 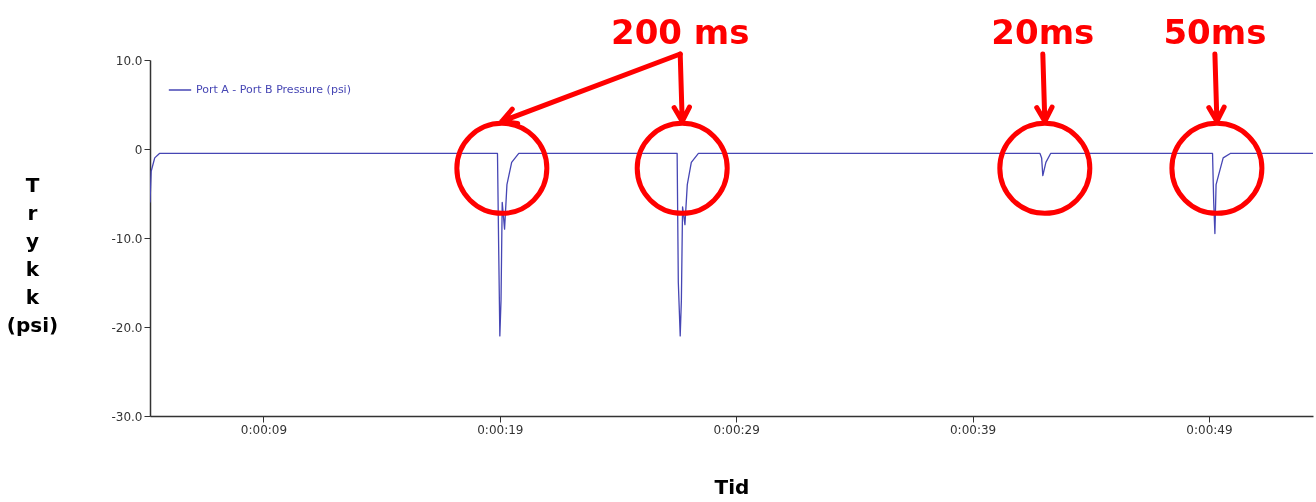 I want to click on y-tick-label: 0, so click(x=138, y=149).